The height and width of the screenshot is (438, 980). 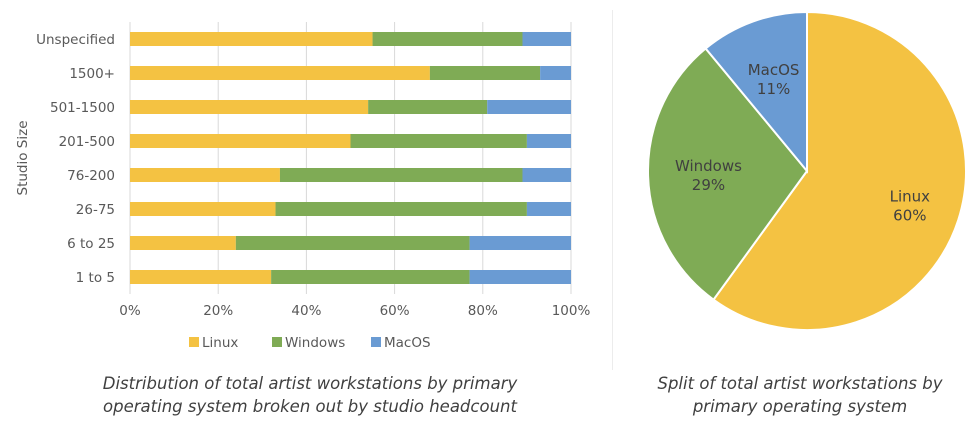 I want to click on x-tick-label: 80%, so click(x=483, y=311).